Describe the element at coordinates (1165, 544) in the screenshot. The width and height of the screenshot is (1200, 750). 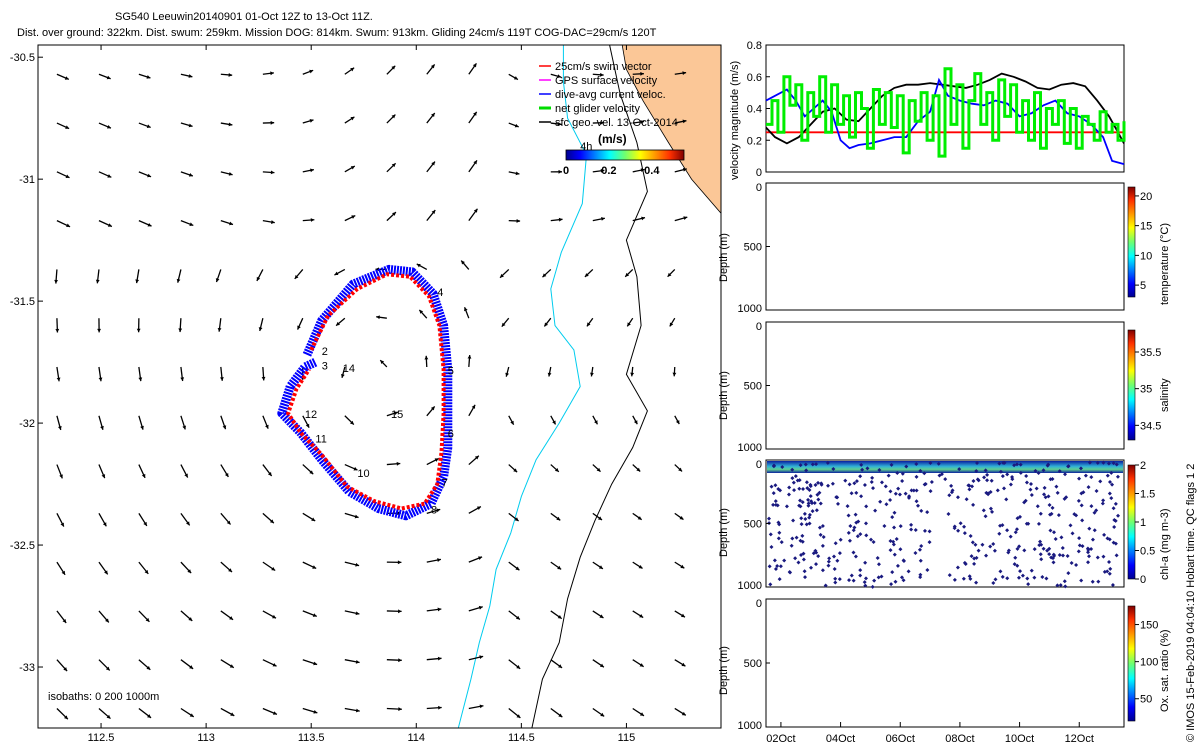
I see `chl-colorbar-label: chl-a (mg m-3)` at that location.